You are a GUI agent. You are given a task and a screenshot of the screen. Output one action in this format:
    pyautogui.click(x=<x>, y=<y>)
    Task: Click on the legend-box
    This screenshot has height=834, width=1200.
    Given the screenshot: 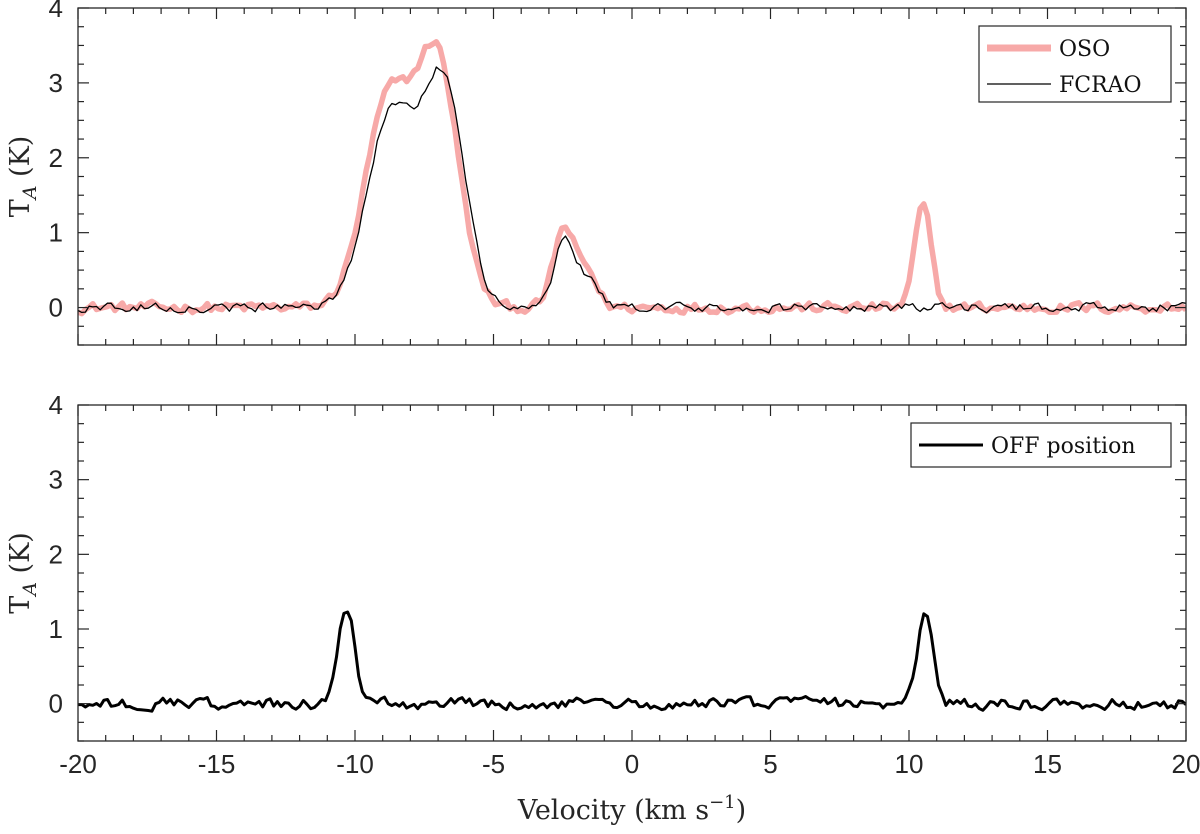 What is the action you would take?
    pyautogui.click(x=1075, y=64)
    